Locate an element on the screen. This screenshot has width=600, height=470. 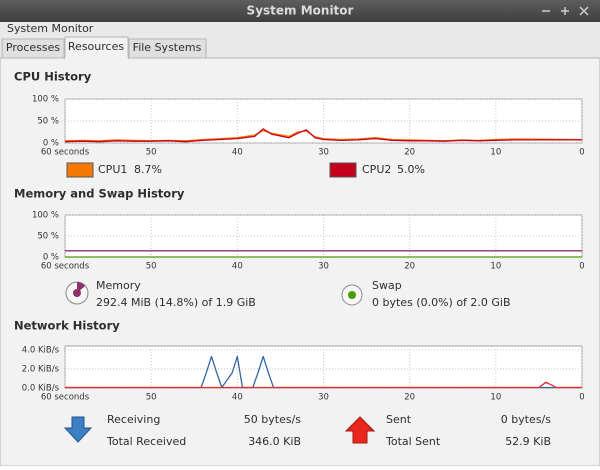
close-button is located at coordinates (584, 11).